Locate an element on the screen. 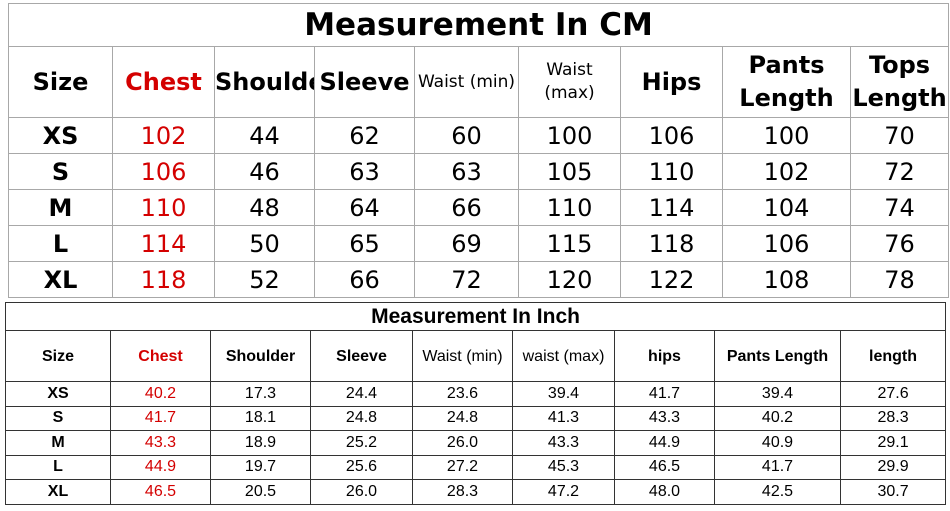 This screenshot has width=950, height=511. column-header: hips is located at coordinates (664, 356).